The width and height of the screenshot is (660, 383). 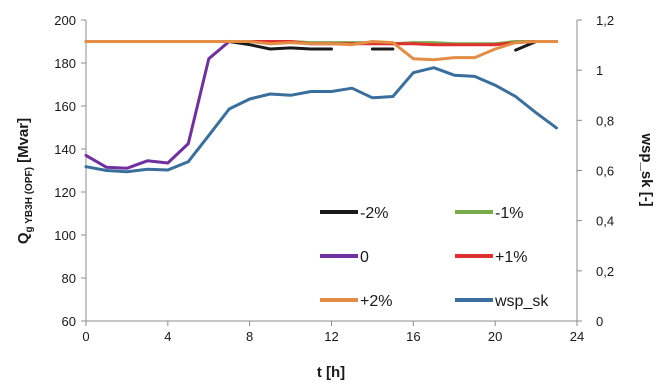 I want to click on y-axis-title-main: Q, so click(x=23, y=238).